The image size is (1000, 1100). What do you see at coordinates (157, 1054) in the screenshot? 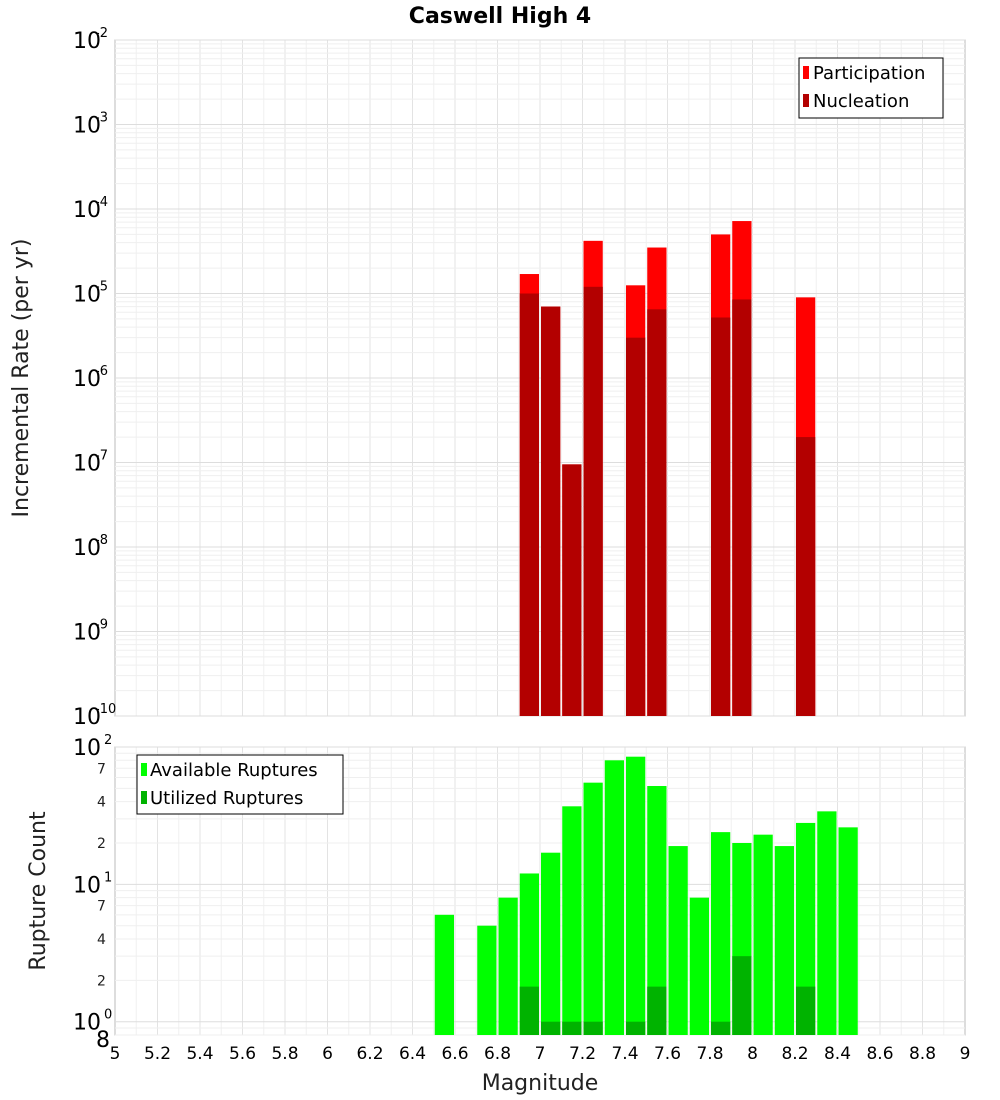
I see `x-tick-label: 5.2` at bounding box center [157, 1054].